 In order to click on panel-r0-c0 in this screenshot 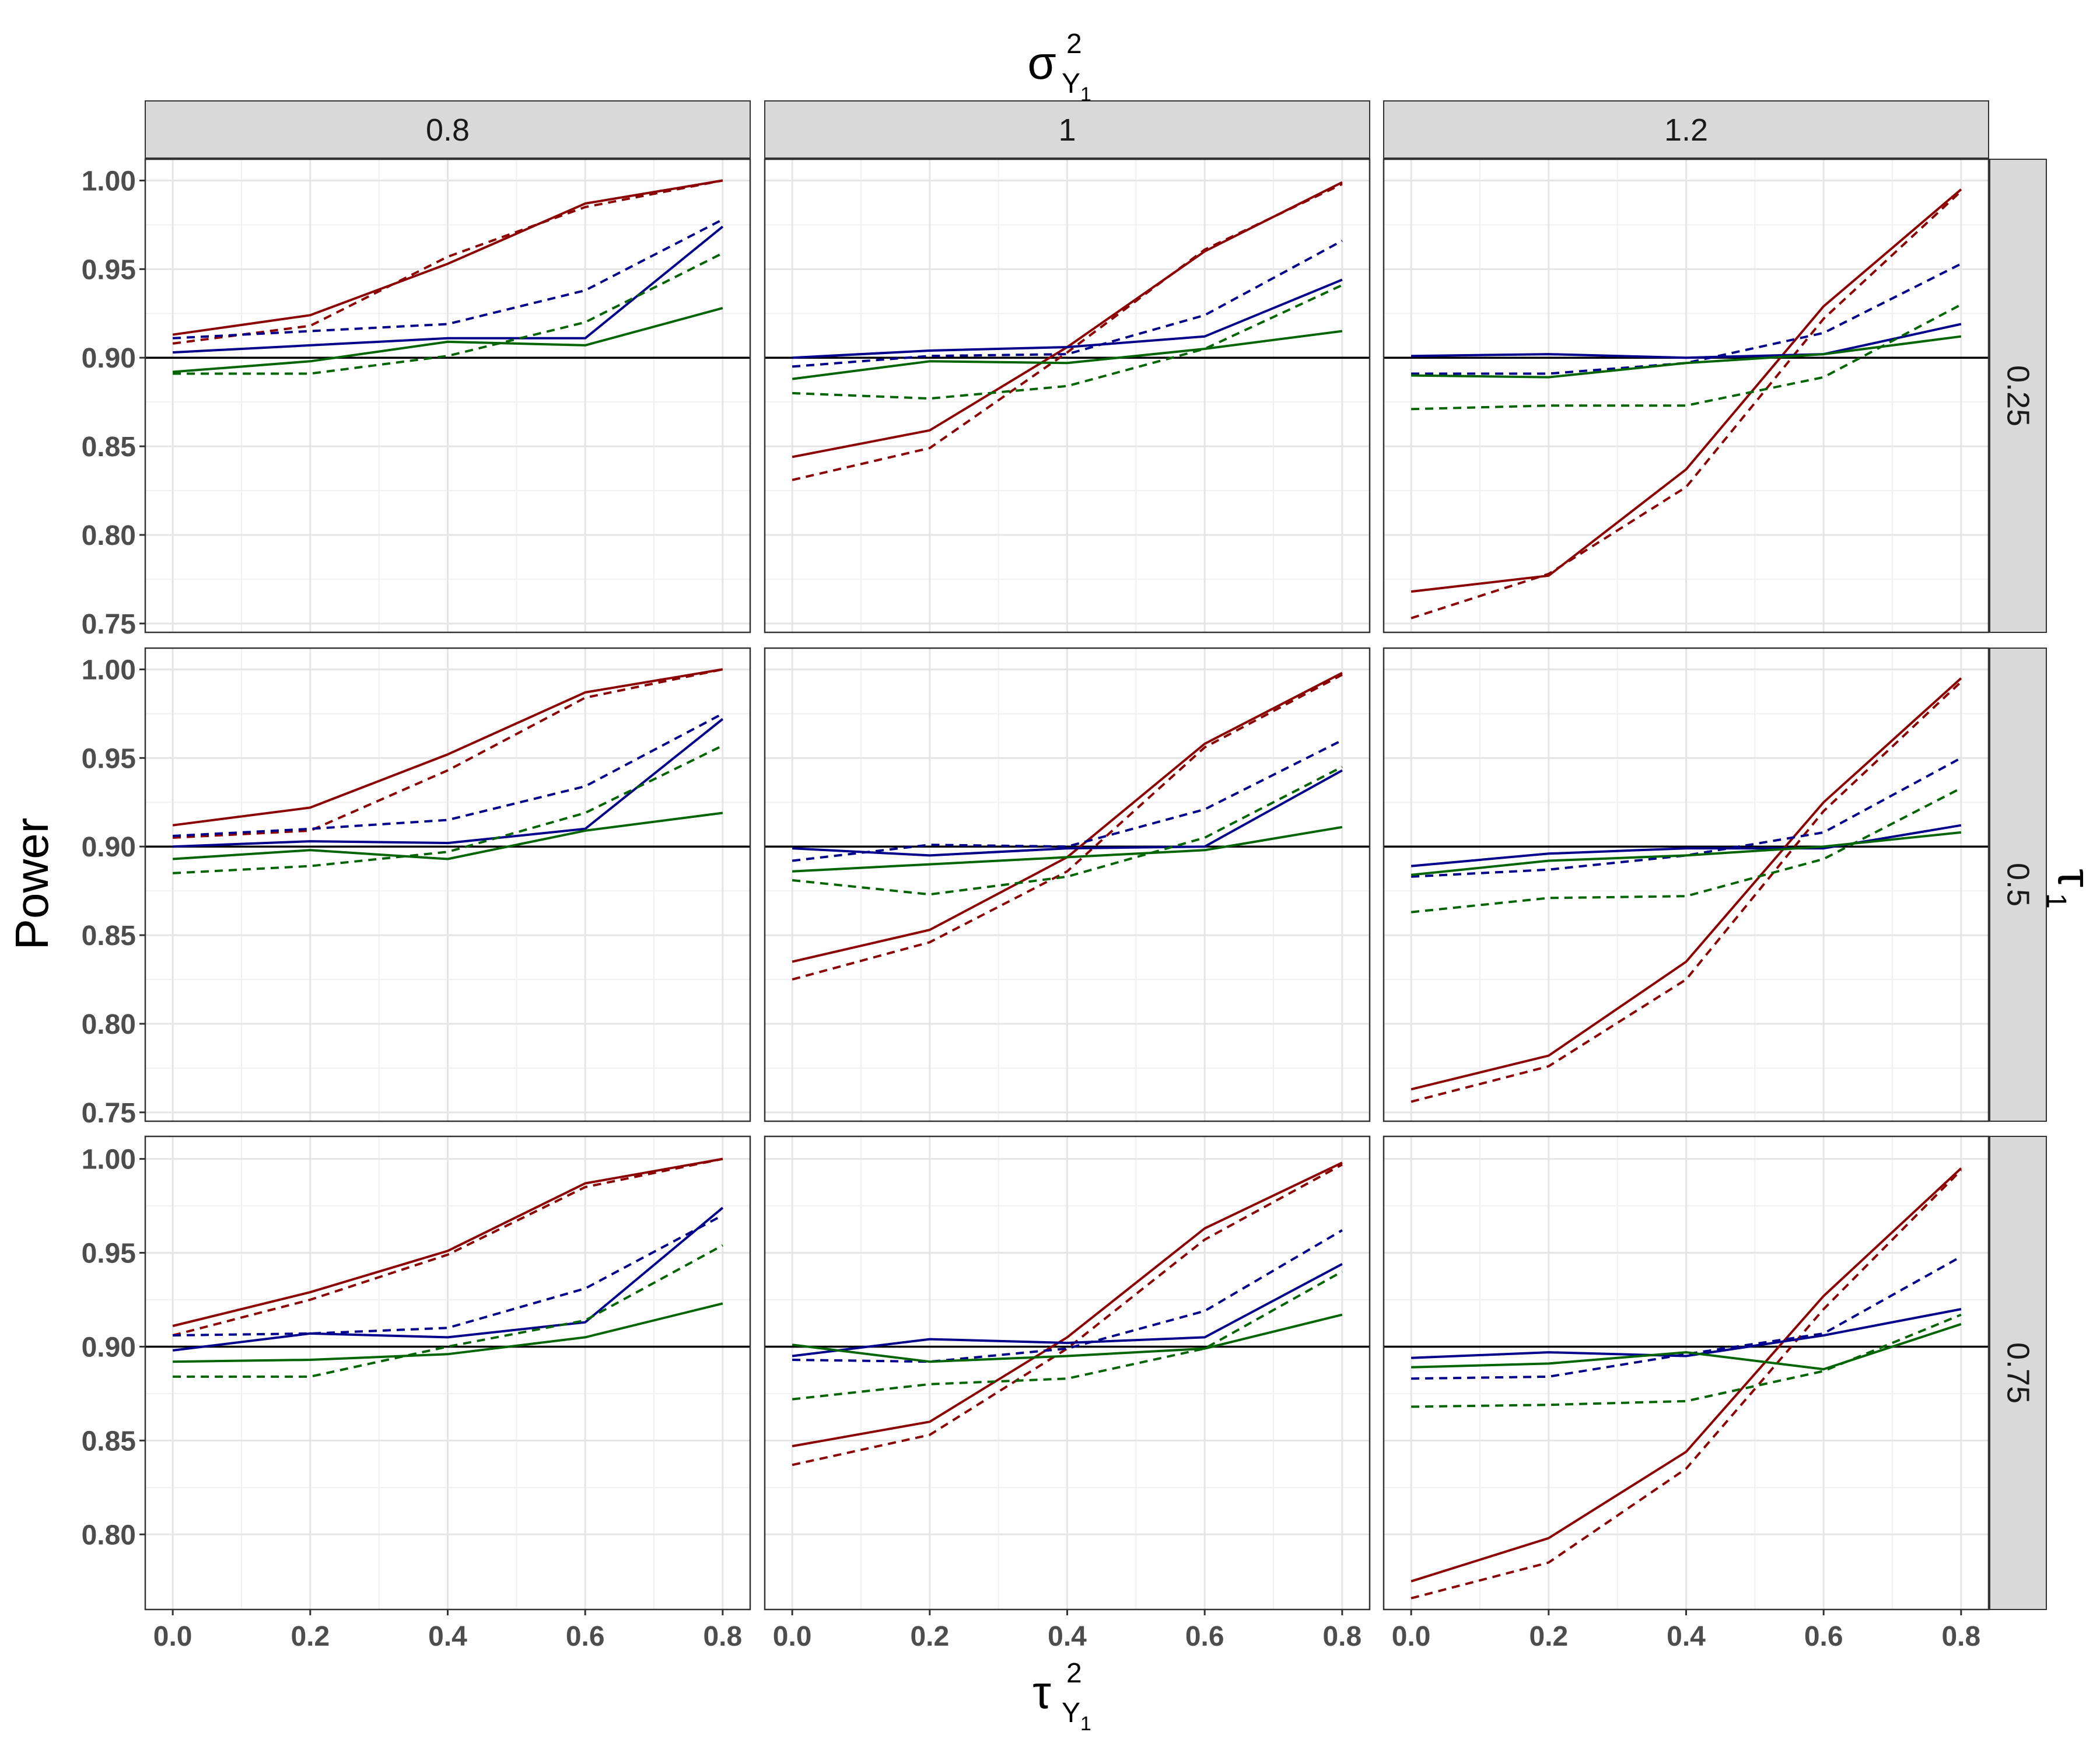, I will do `click(447, 396)`.